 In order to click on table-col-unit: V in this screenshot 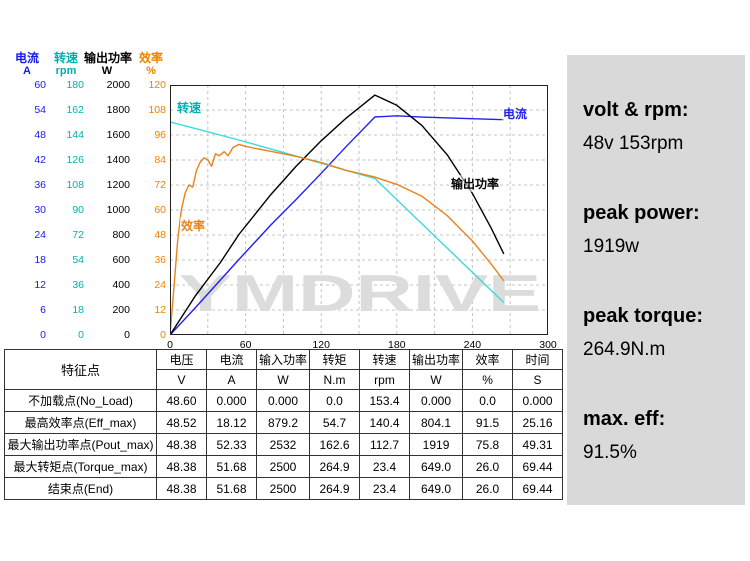, I will do `click(181, 379)`.